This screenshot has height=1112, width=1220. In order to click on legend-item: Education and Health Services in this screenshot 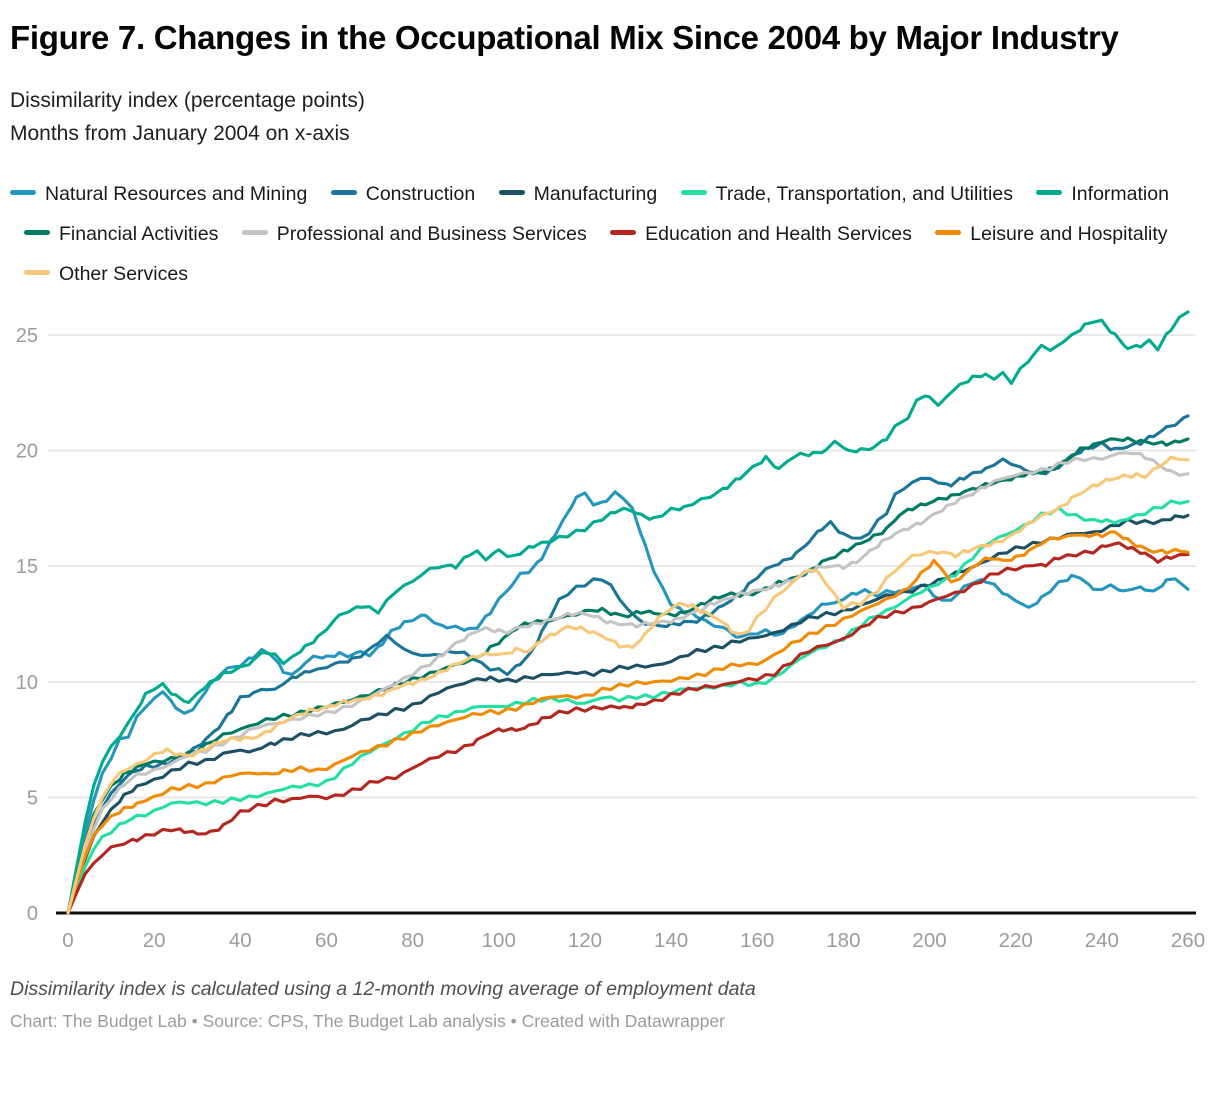, I will do `click(754, 234)`.